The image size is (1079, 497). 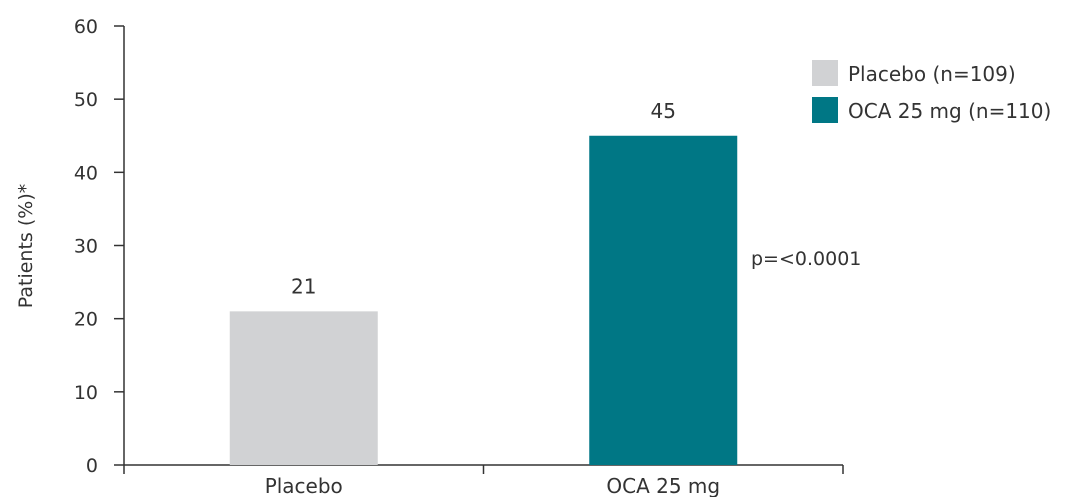 I want to click on y-tick-label: 50, so click(x=86, y=100).